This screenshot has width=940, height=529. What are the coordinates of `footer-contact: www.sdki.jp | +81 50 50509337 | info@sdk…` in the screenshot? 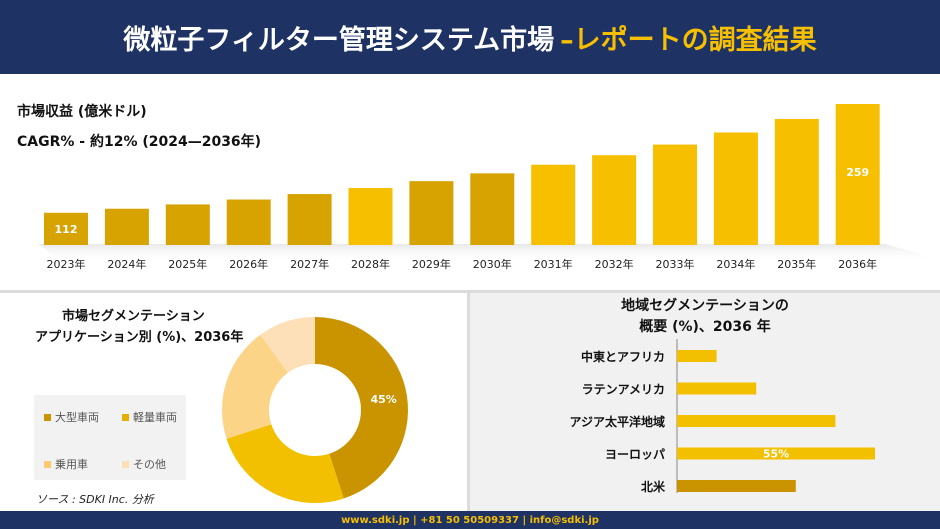 It's located at (470, 520).